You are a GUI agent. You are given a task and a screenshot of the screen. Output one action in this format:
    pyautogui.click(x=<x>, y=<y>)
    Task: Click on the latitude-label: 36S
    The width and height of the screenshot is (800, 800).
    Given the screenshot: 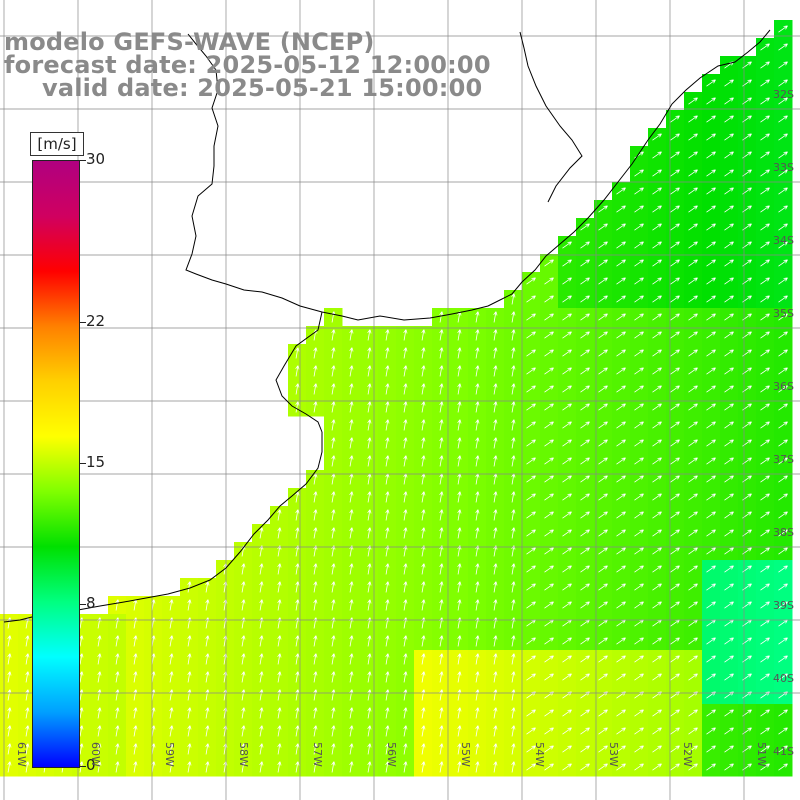 What is the action you would take?
    pyautogui.click(x=783, y=386)
    